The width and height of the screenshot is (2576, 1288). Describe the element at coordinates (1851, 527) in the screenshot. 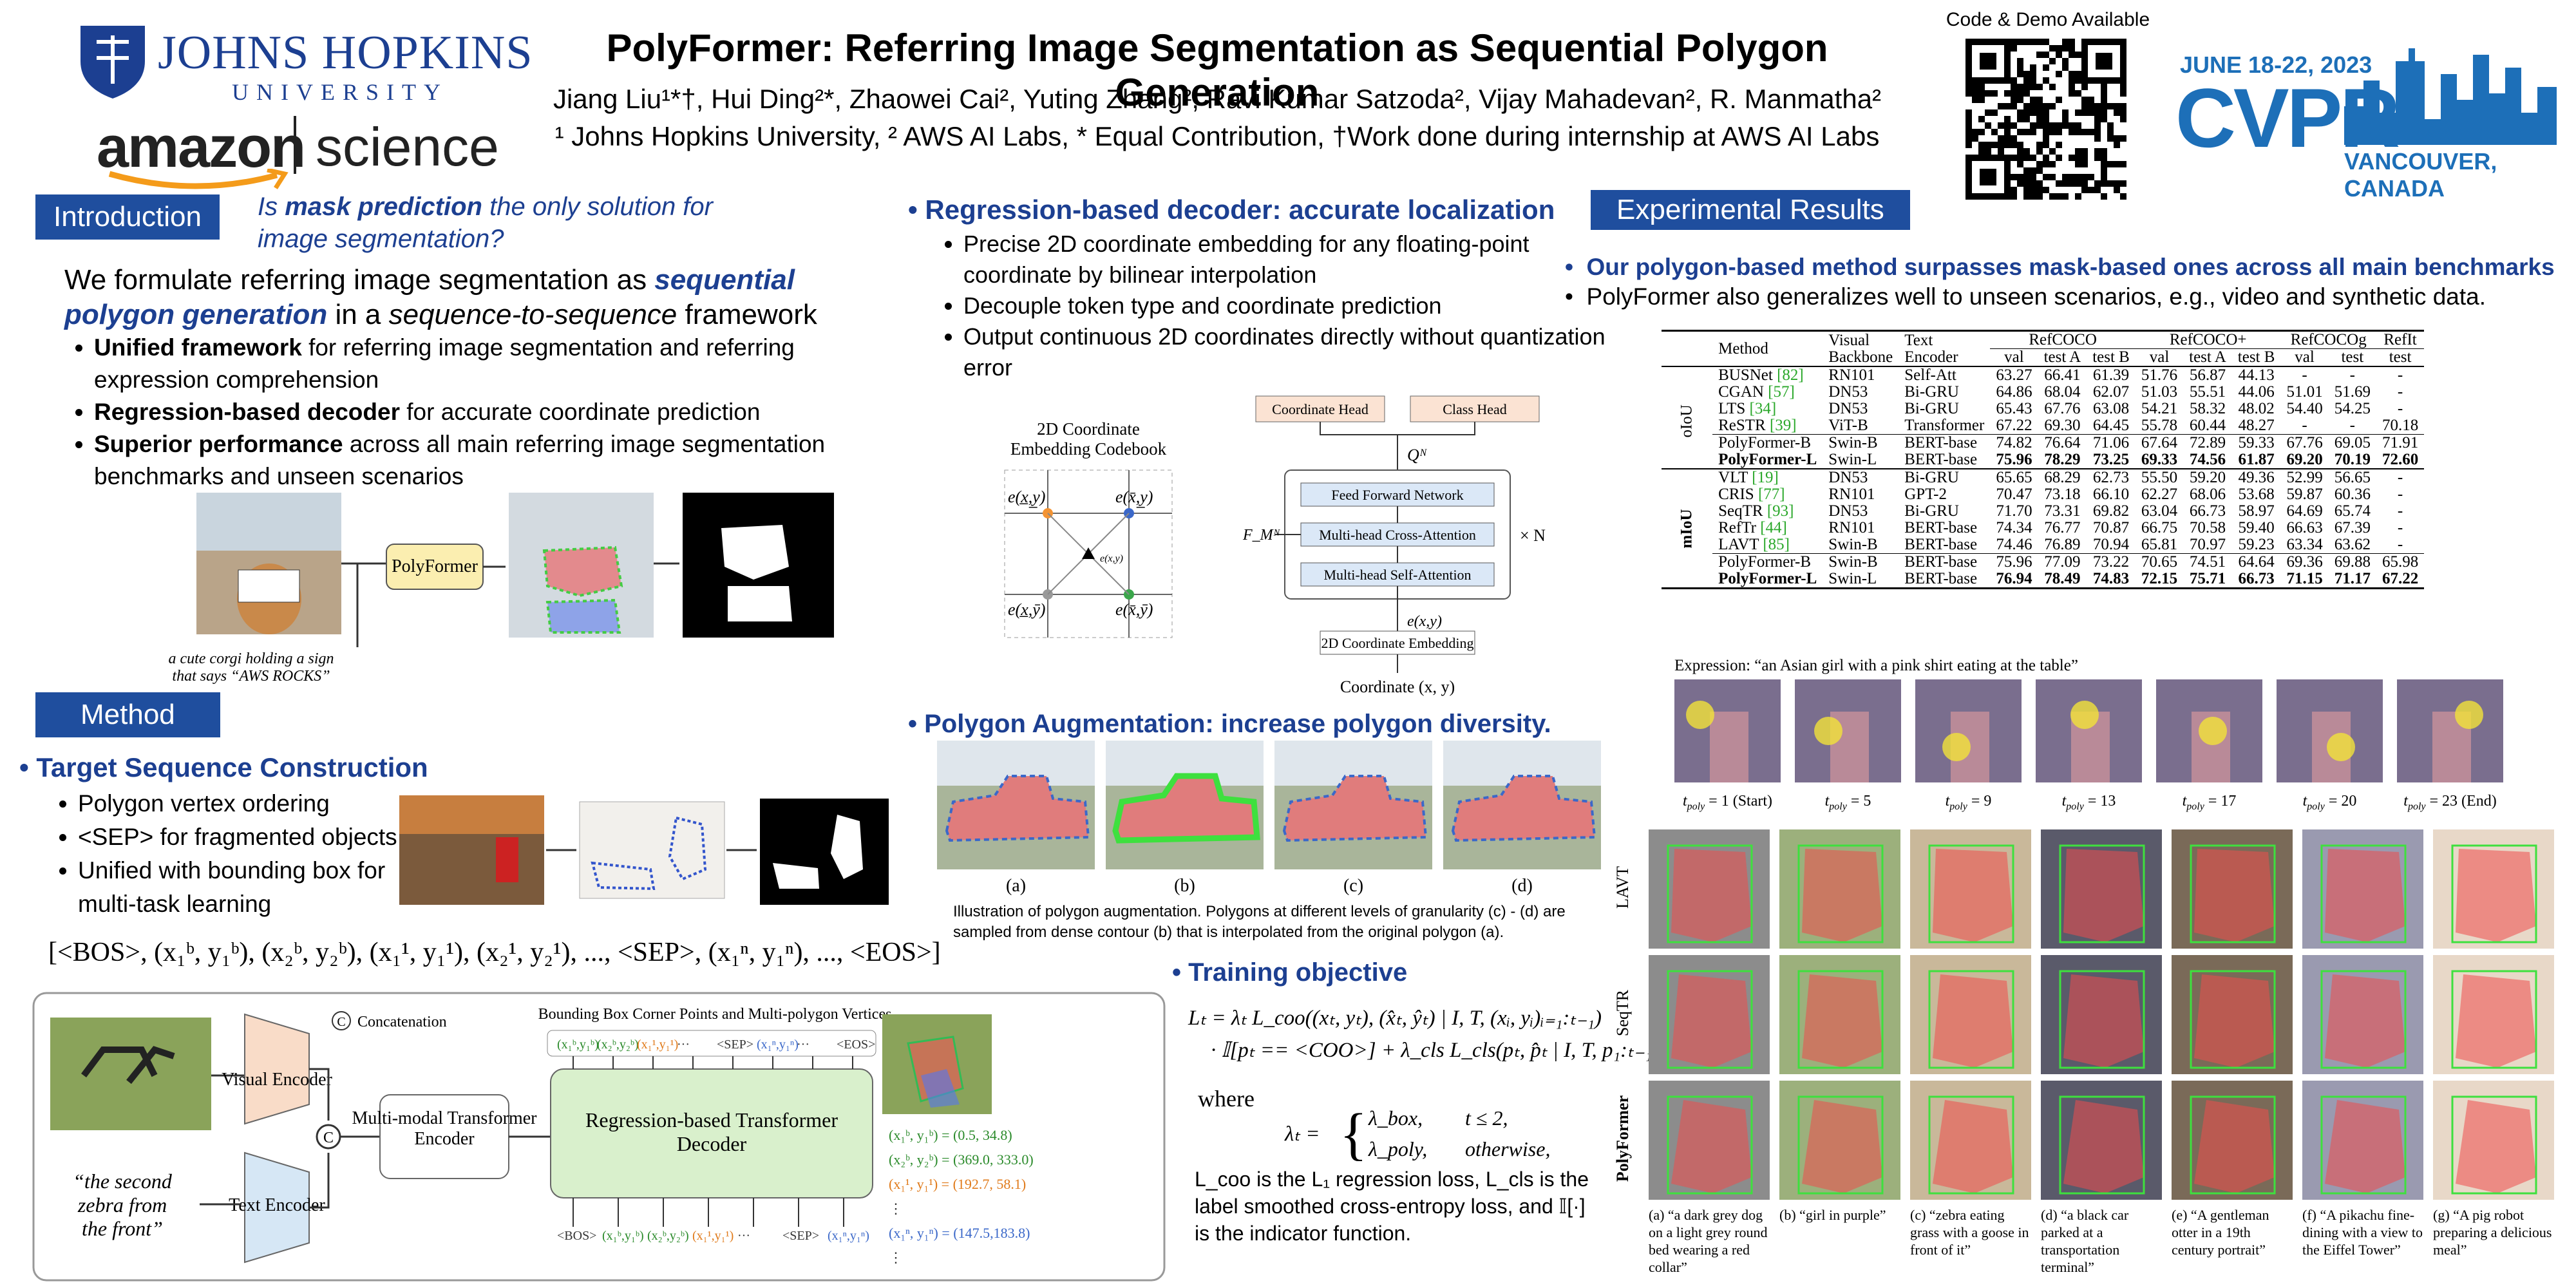

I see `table-cell: RN101` at that location.